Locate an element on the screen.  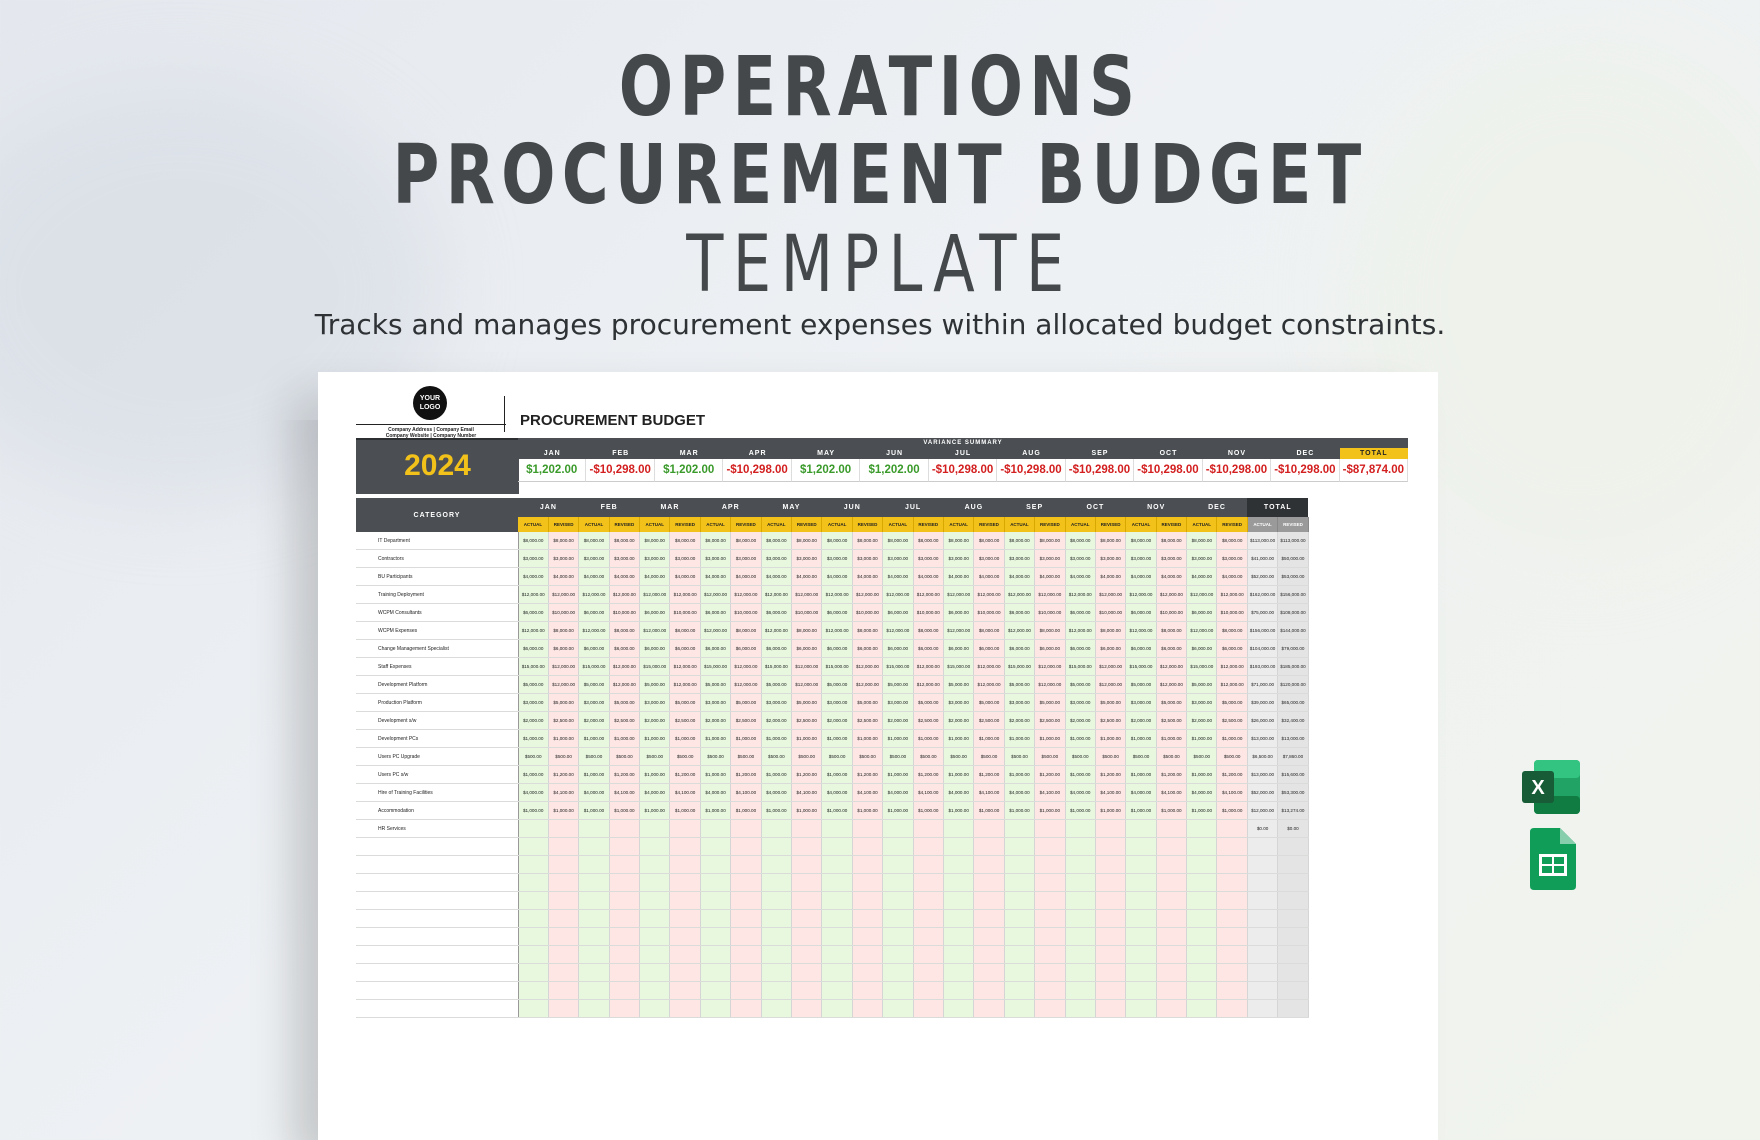
revised-cell: $3,000.00 is located at coordinates (746, 558).